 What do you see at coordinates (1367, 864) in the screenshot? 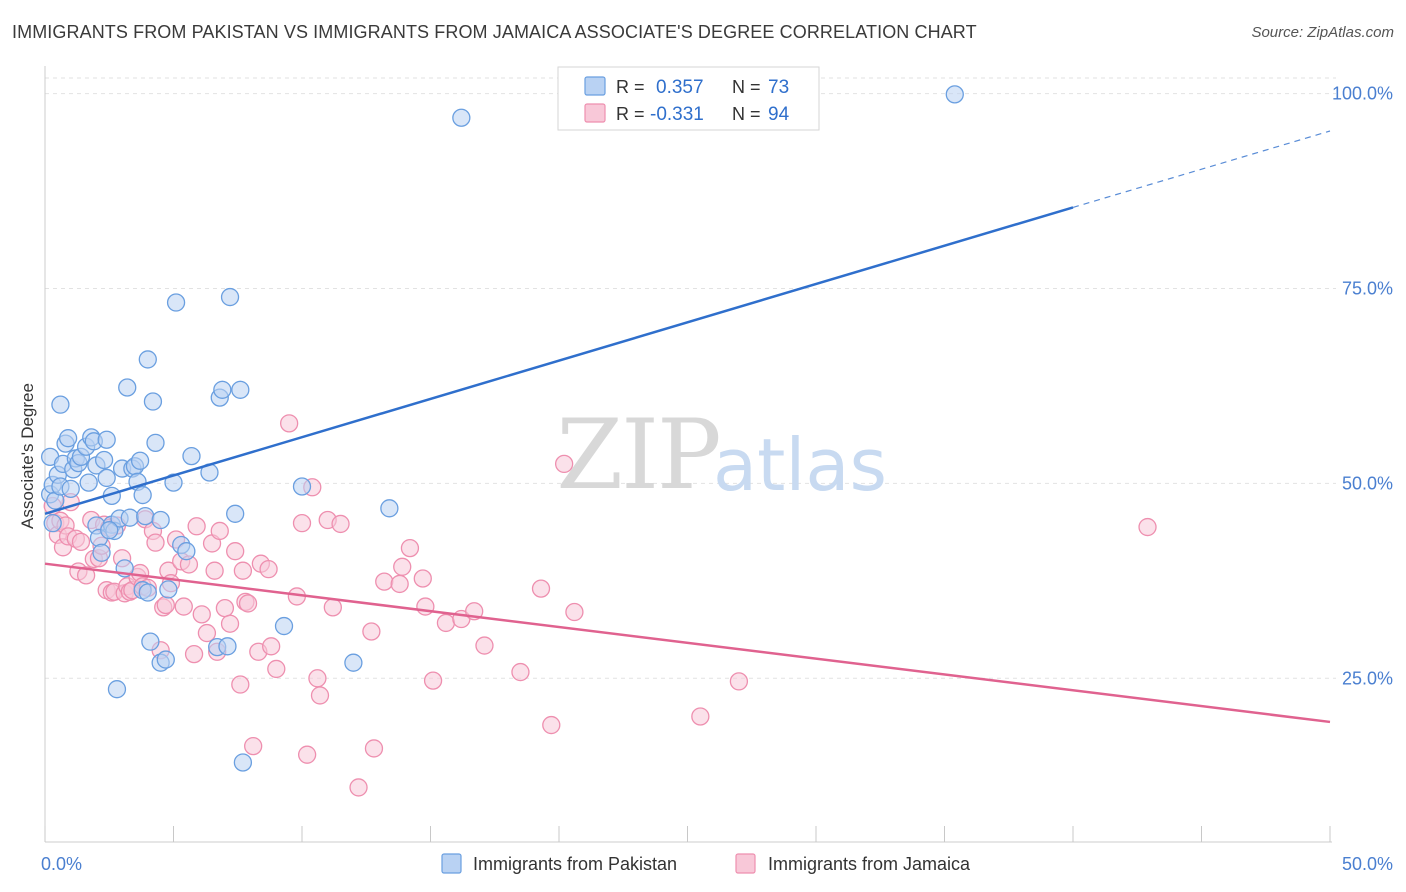
I see `x-tick-label: 50.0%` at bounding box center [1367, 864].